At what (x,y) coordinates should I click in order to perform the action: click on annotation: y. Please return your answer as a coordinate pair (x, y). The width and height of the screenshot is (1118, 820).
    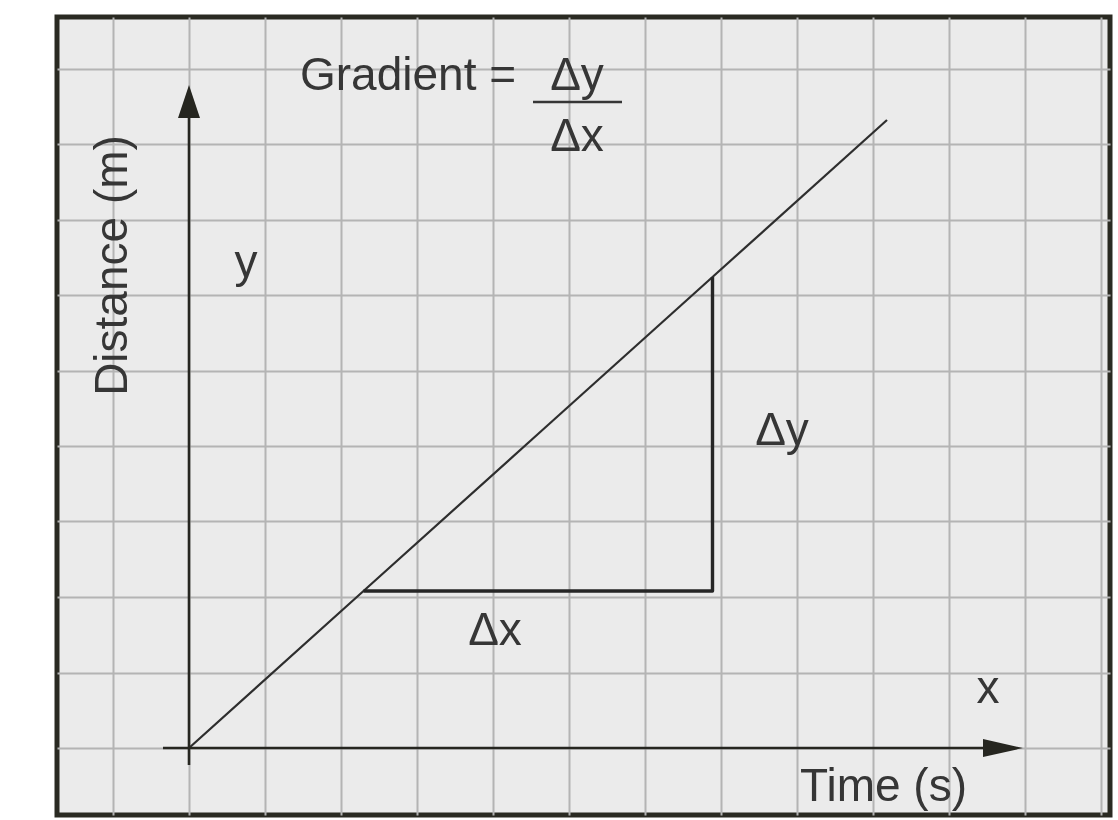
    Looking at the image, I should click on (246, 261).